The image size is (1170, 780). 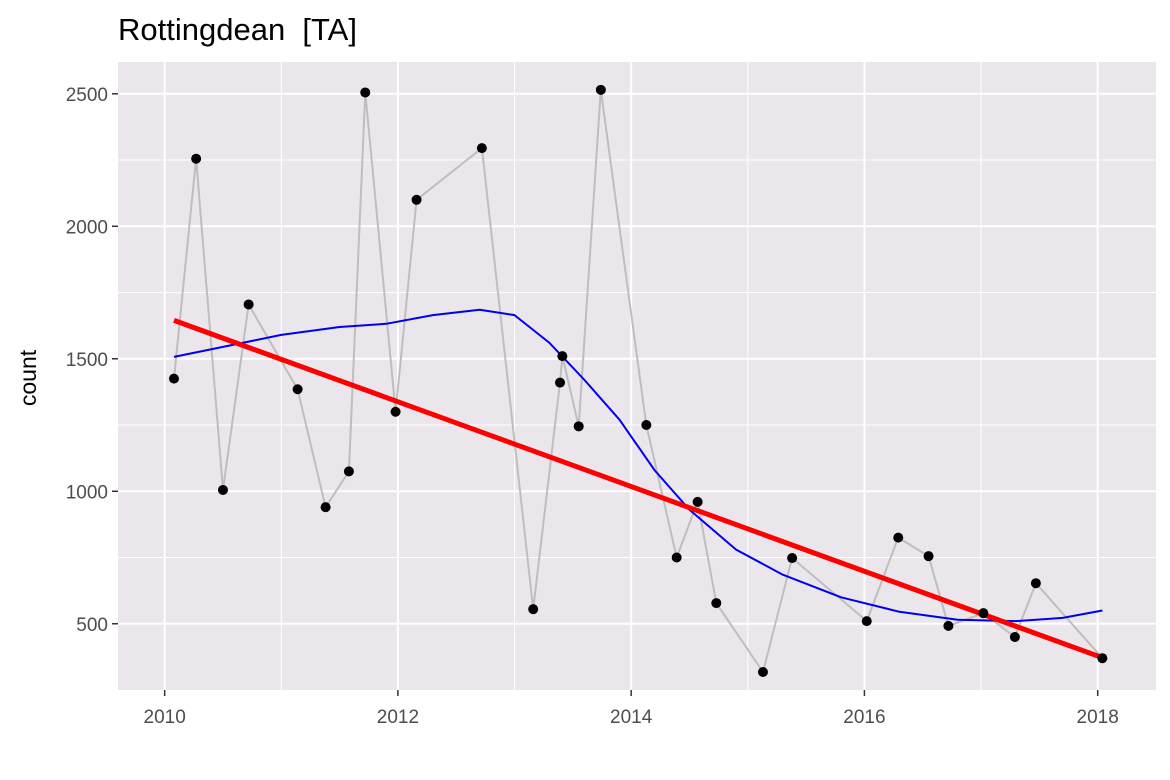 What do you see at coordinates (1098, 717) in the screenshot?
I see `x-tick-label: 2018` at bounding box center [1098, 717].